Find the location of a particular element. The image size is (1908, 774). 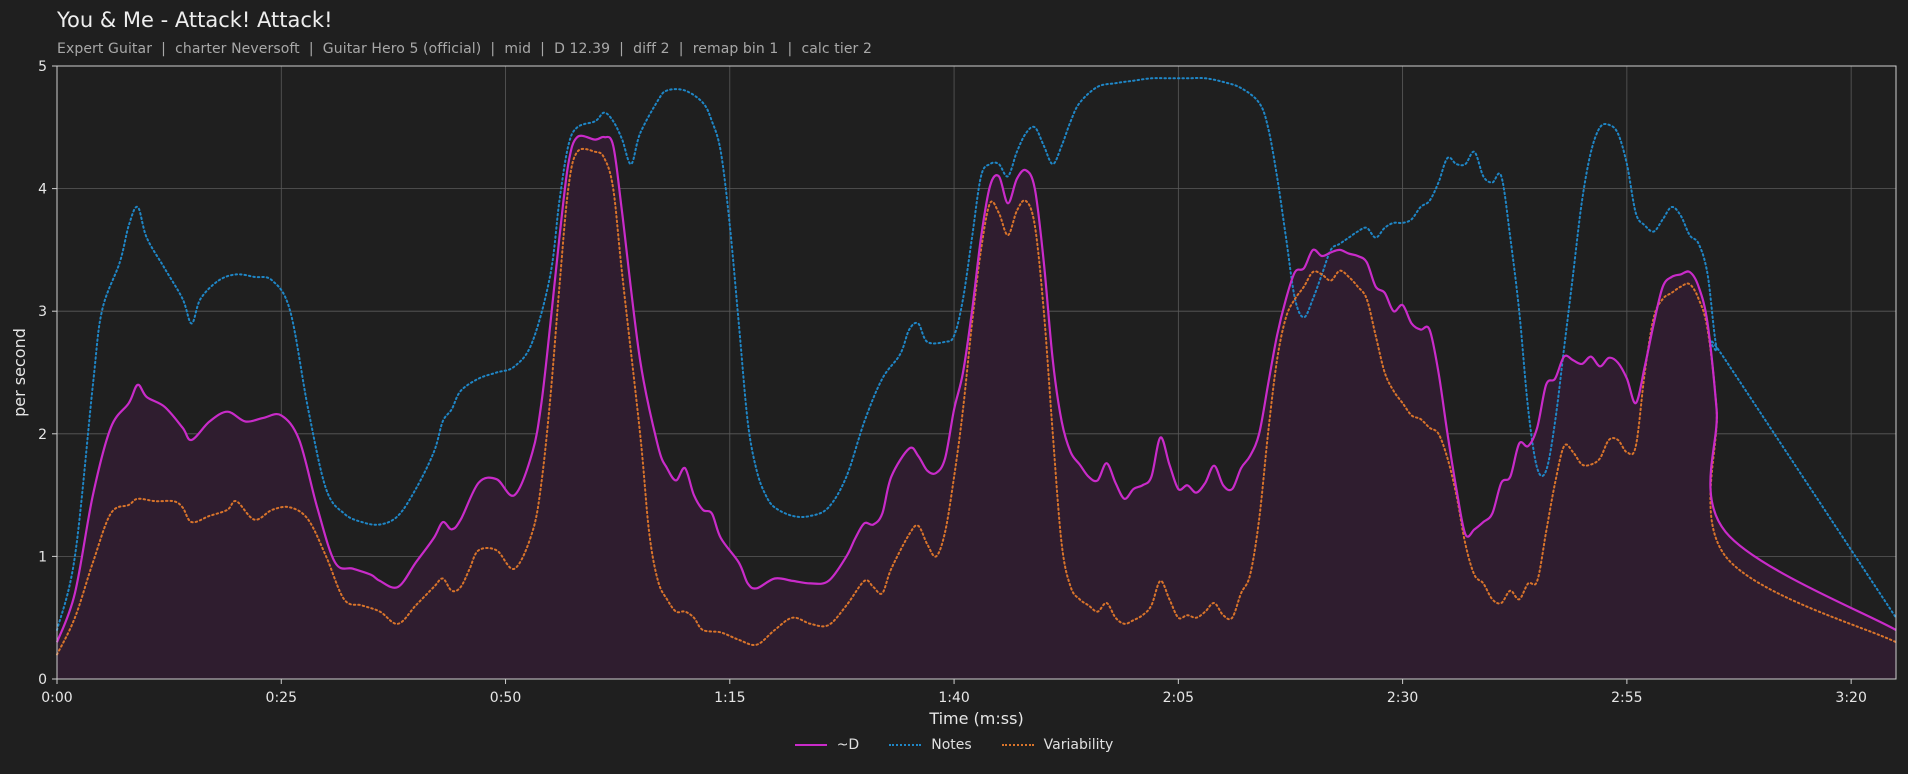

legend-item-variability: Variability is located at coordinates (1057, 745).